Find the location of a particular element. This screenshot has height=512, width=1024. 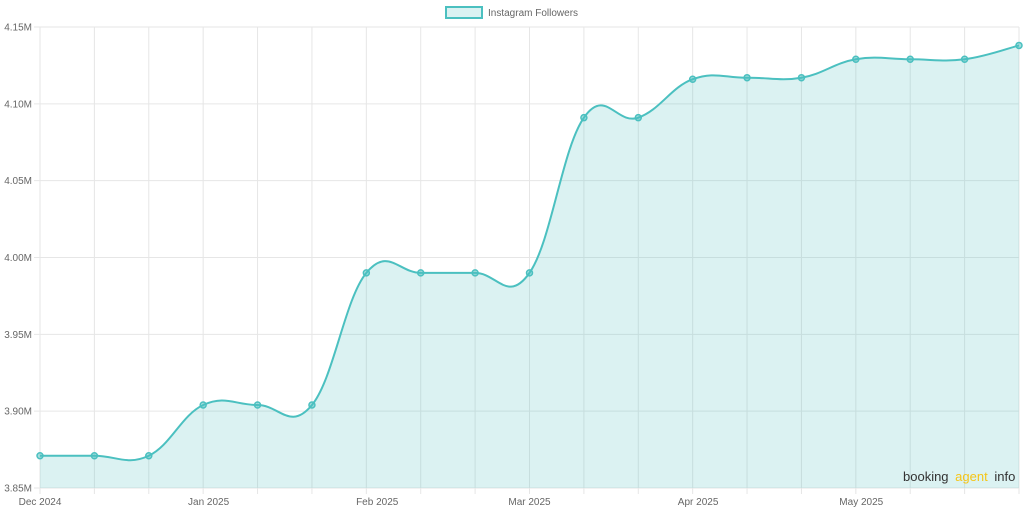

watermark-part-booking: booking is located at coordinates (926, 476).